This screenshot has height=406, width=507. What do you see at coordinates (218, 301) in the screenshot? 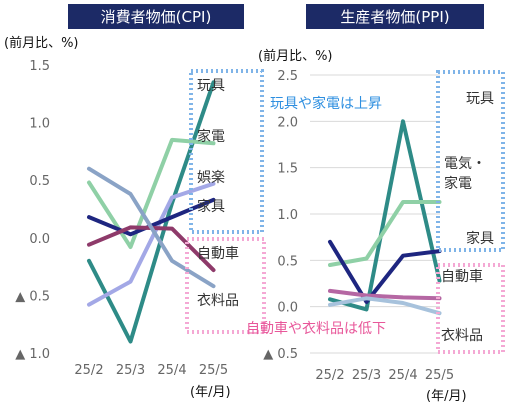
I see `cpi-series-label: 衣料品` at bounding box center [218, 301].